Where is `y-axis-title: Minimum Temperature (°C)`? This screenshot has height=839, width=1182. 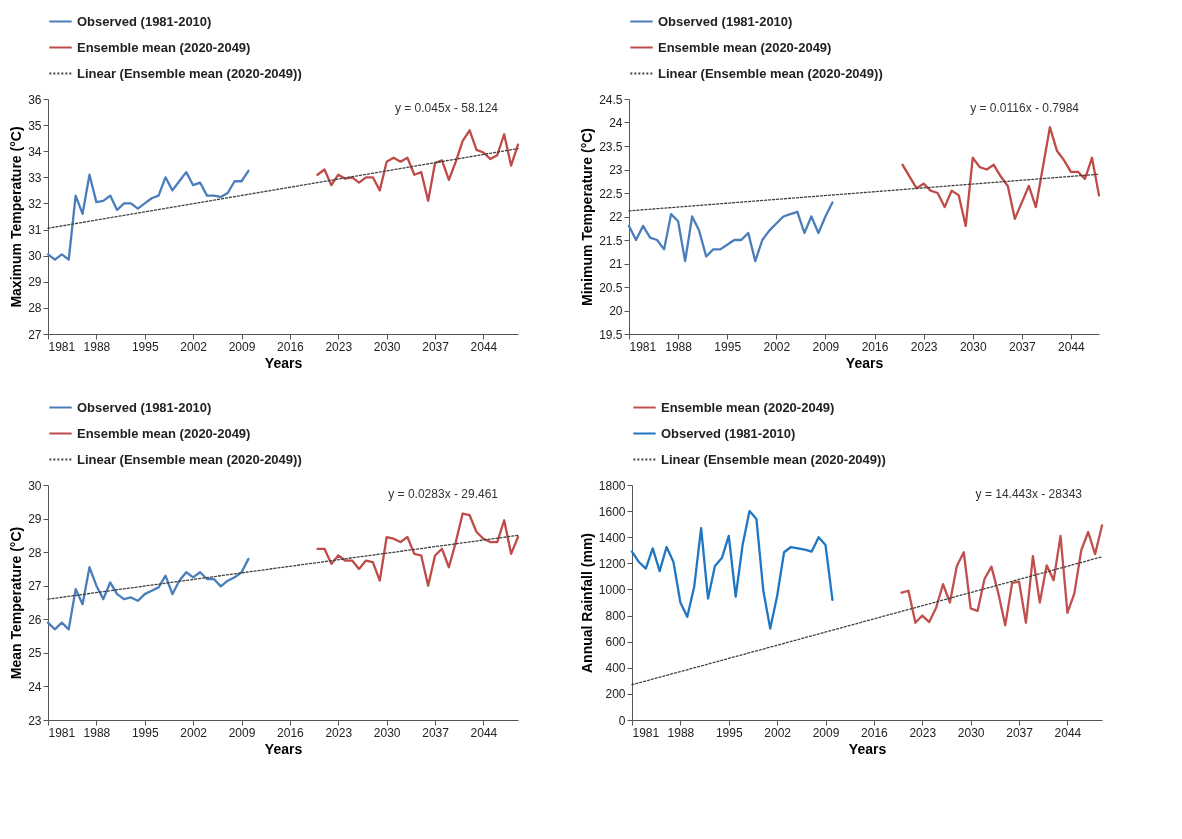 y-axis-title: Minimum Temperature (°C) is located at coordinates (587, 217).